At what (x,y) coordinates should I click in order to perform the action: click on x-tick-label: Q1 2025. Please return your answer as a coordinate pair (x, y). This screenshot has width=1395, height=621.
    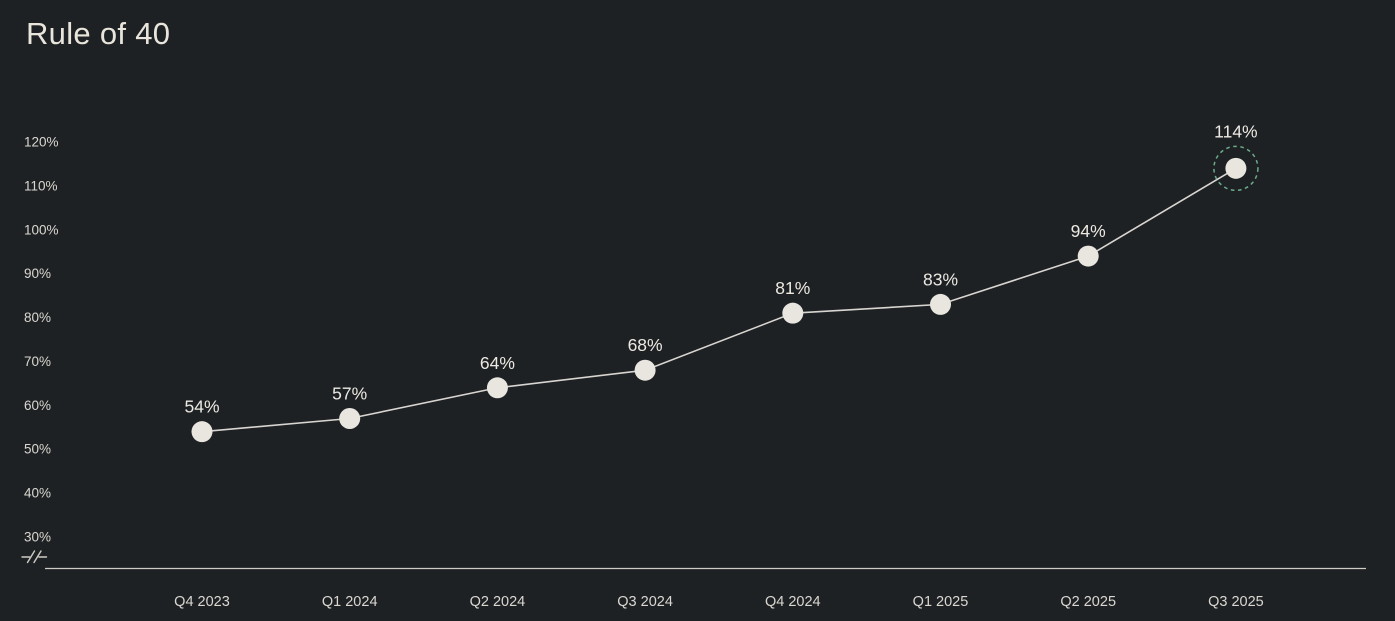
    Looking at the image, I should click on (941, 602).